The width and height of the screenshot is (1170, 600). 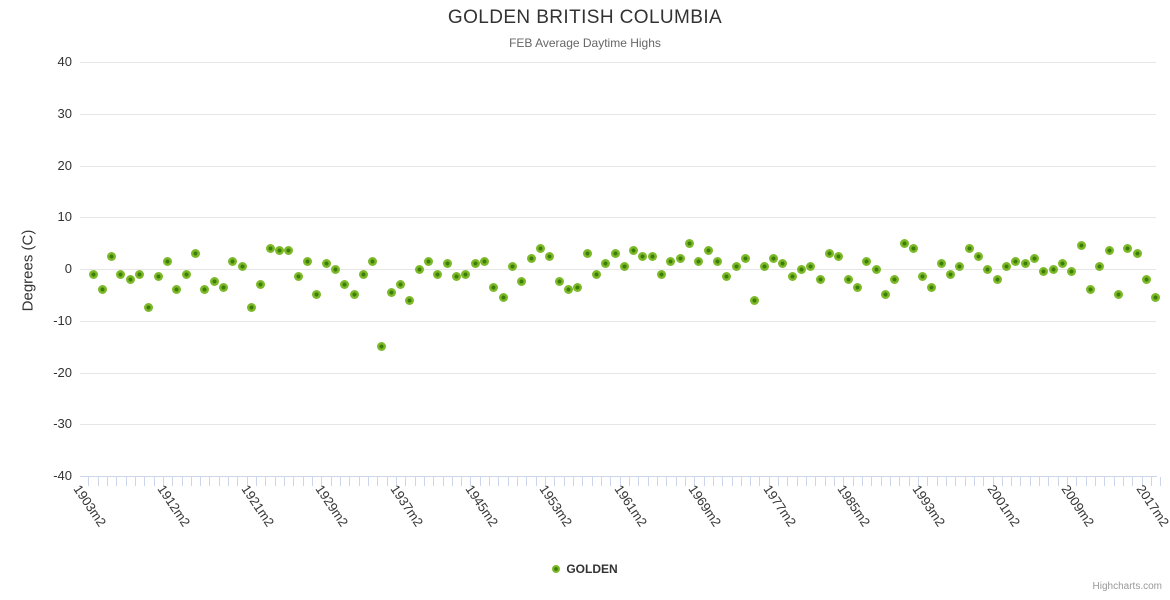 I want to click on highcharts-credit: Highcharts.com, so click(x=1127, y=586).